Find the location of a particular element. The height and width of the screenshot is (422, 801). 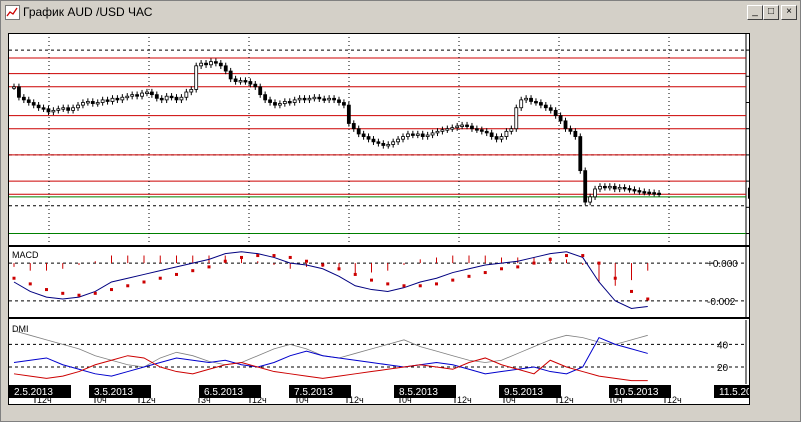

close-button: × is located at coordinates (789, 12).